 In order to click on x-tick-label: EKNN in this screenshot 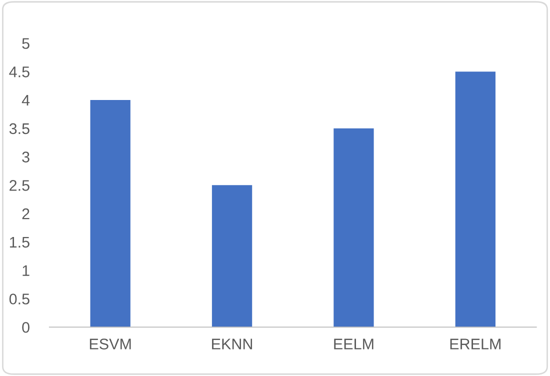, I will do `click(232, 344)`.